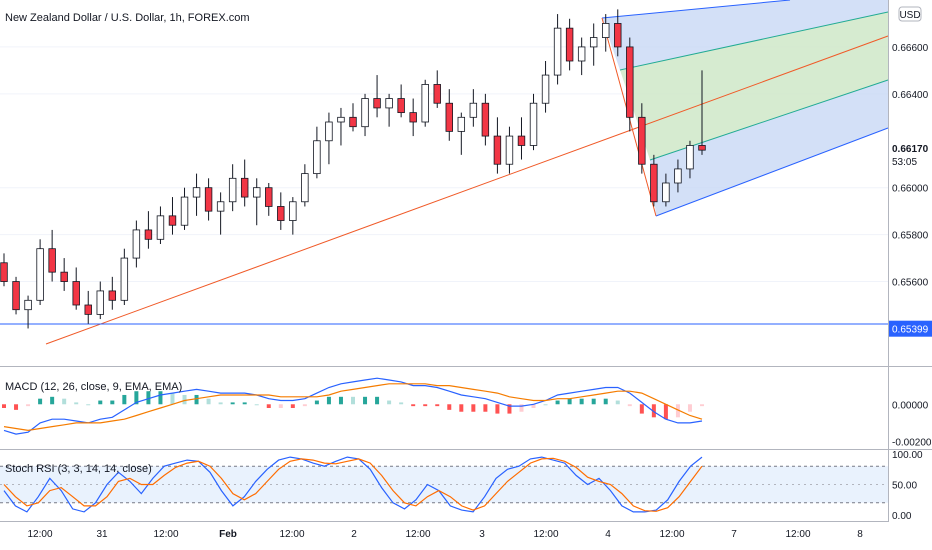 This screenshot has width=932, height=550. I want to click on macd-axis-label: 0.00000, so click(910, 405).